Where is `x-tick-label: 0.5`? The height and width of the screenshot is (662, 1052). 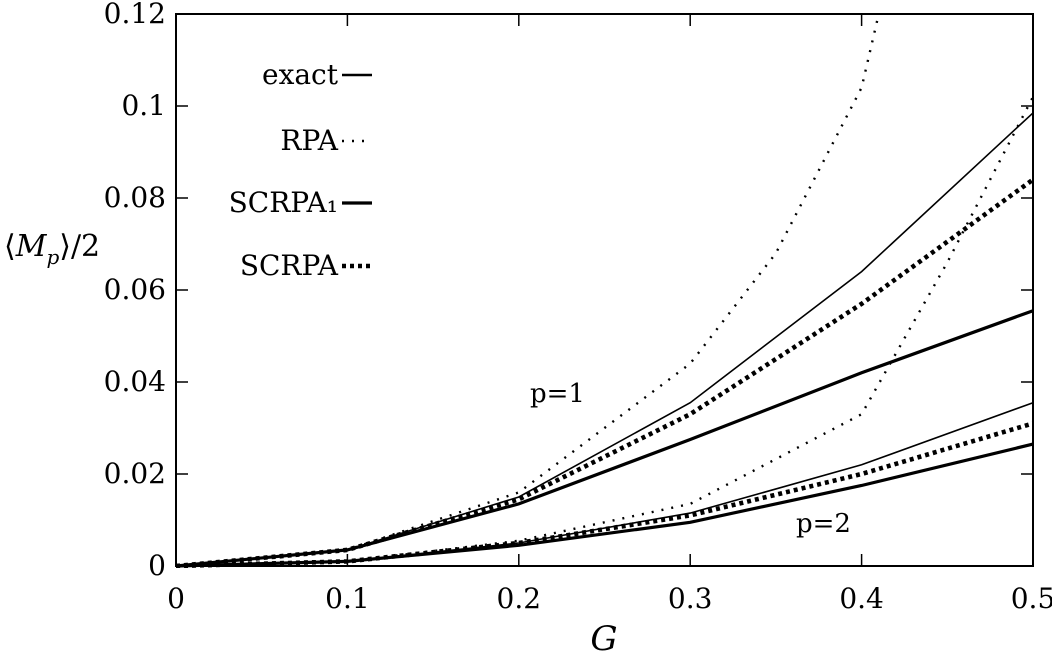 x-tick-label: 0.5 is located at coordinates (1031, 598).